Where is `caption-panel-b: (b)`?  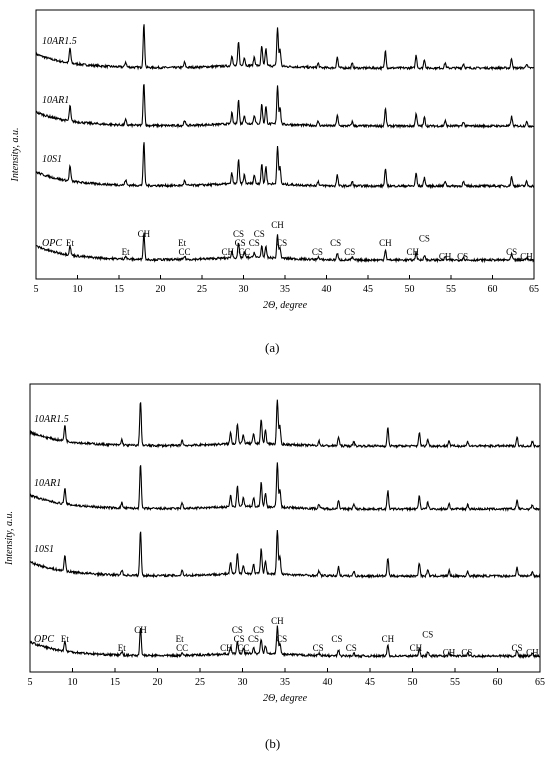 caption-panel-b: (b) is located at coordinates (273, 743).